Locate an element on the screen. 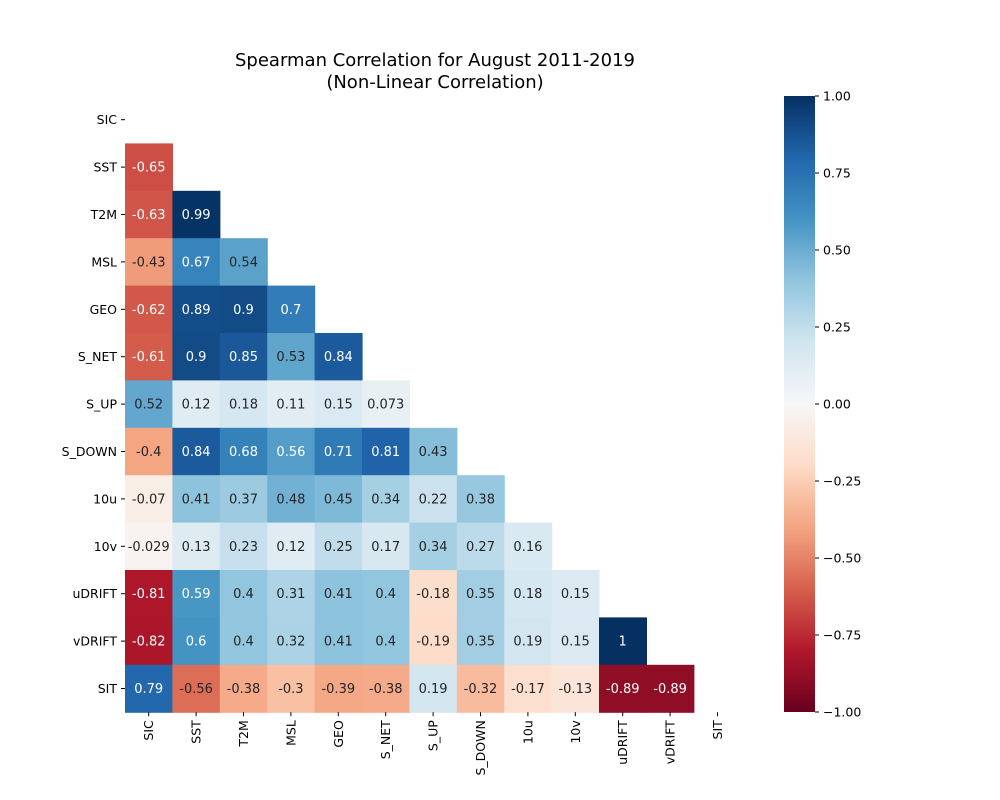 The height and width of the screenshot is (800, 1000). y-tick-label: GEO is located at coordinates (104, 309).